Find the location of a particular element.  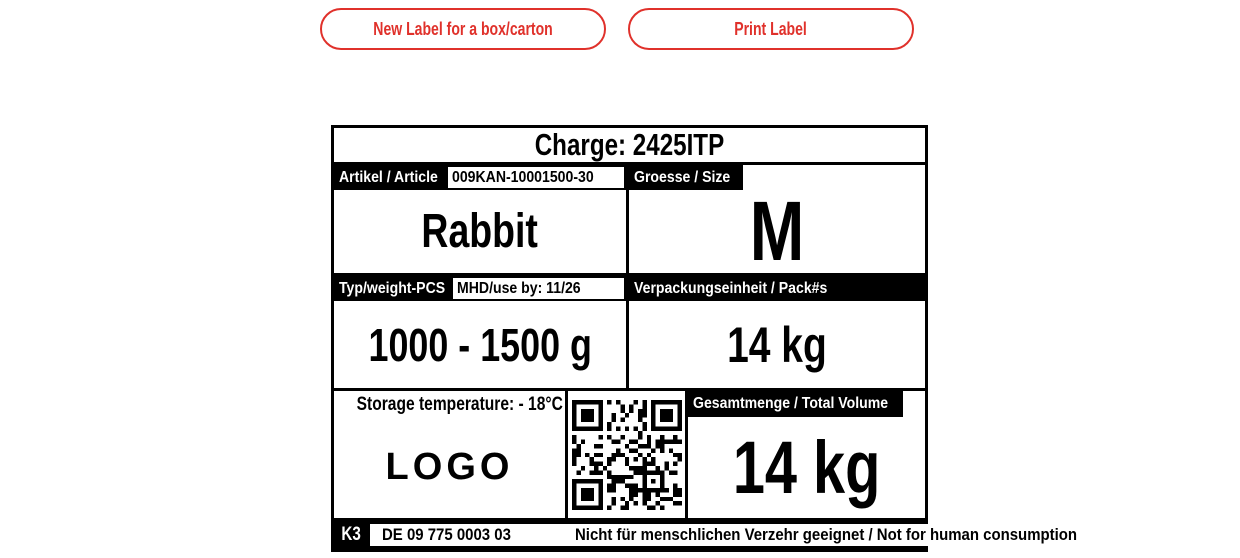

new-label-button-label: New Label for a box/carton is located at coordinates (463, 28).